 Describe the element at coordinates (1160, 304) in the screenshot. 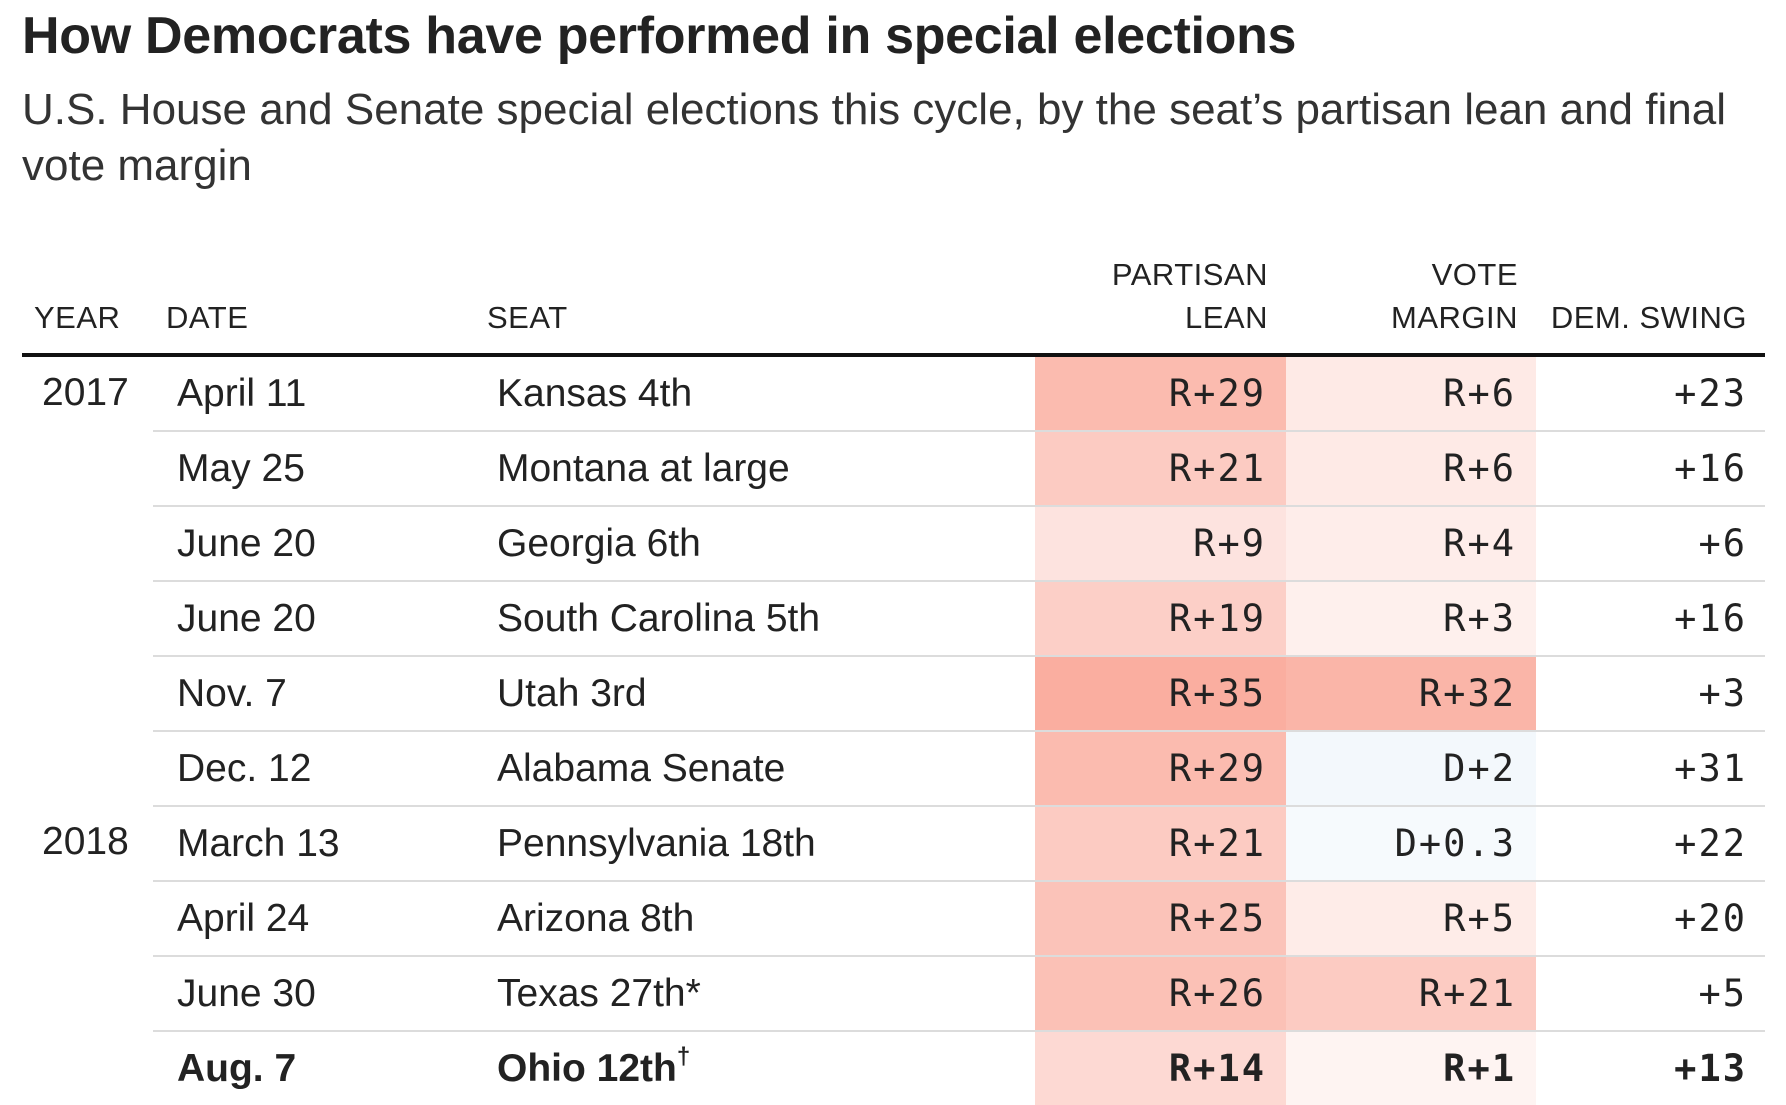

I see `lean-column-header: PARTISAN LEAN` at that location.